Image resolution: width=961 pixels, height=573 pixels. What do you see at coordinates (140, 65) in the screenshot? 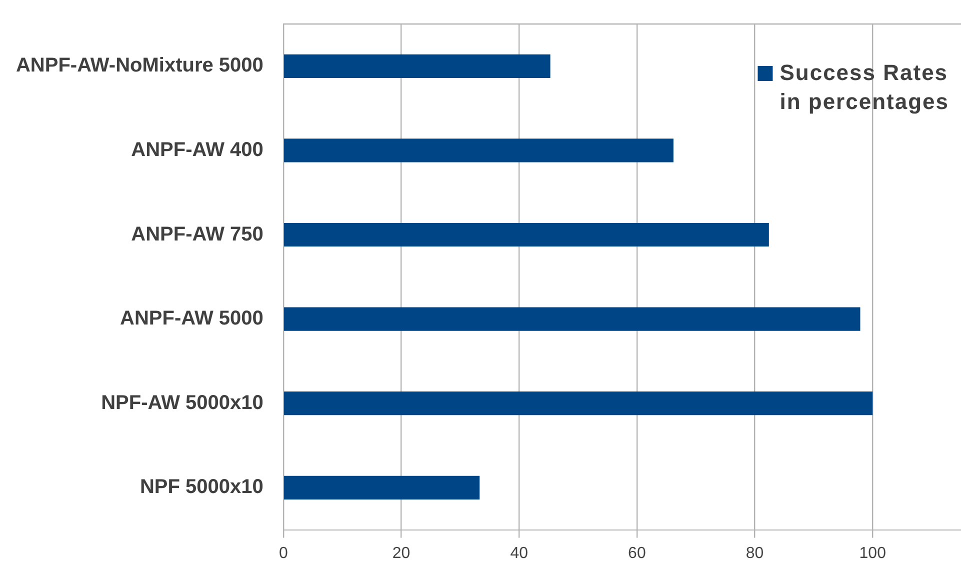
I see `y-tick-label: ANPF-AW-NoMixture 5000` at bounding box center [140, 65].